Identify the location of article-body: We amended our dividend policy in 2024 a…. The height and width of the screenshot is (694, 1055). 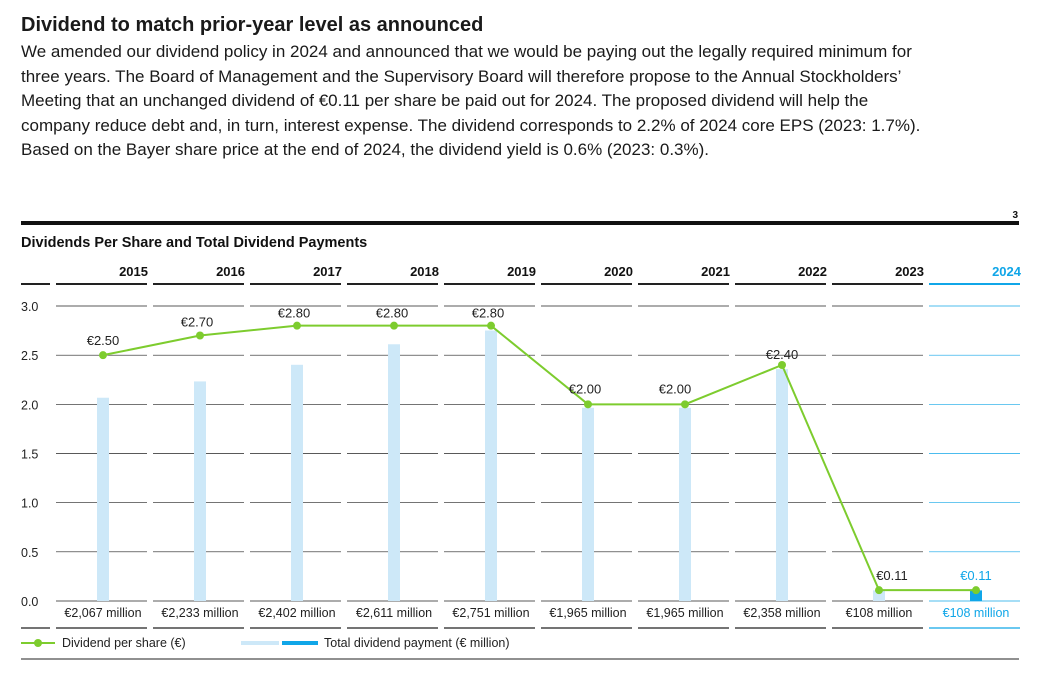
(471, 100).